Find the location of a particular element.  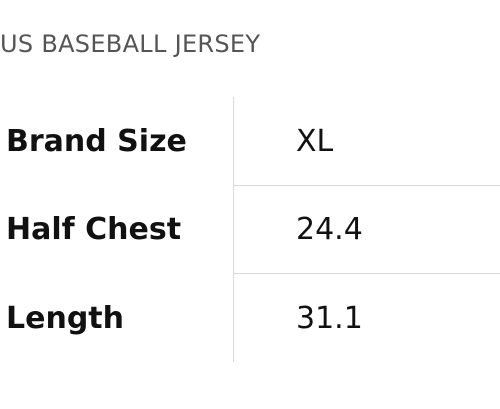

row-label: Brand Size is located at coordinates (96, 141).